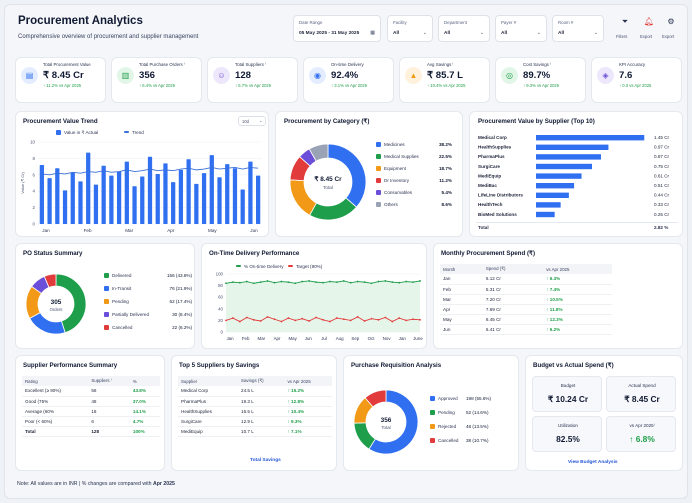 The width and height of the screenshot is (692, 503). Describe the element at coordinates (32, 142) in the screenshot. I see `y-tick-label: 10` at that location.